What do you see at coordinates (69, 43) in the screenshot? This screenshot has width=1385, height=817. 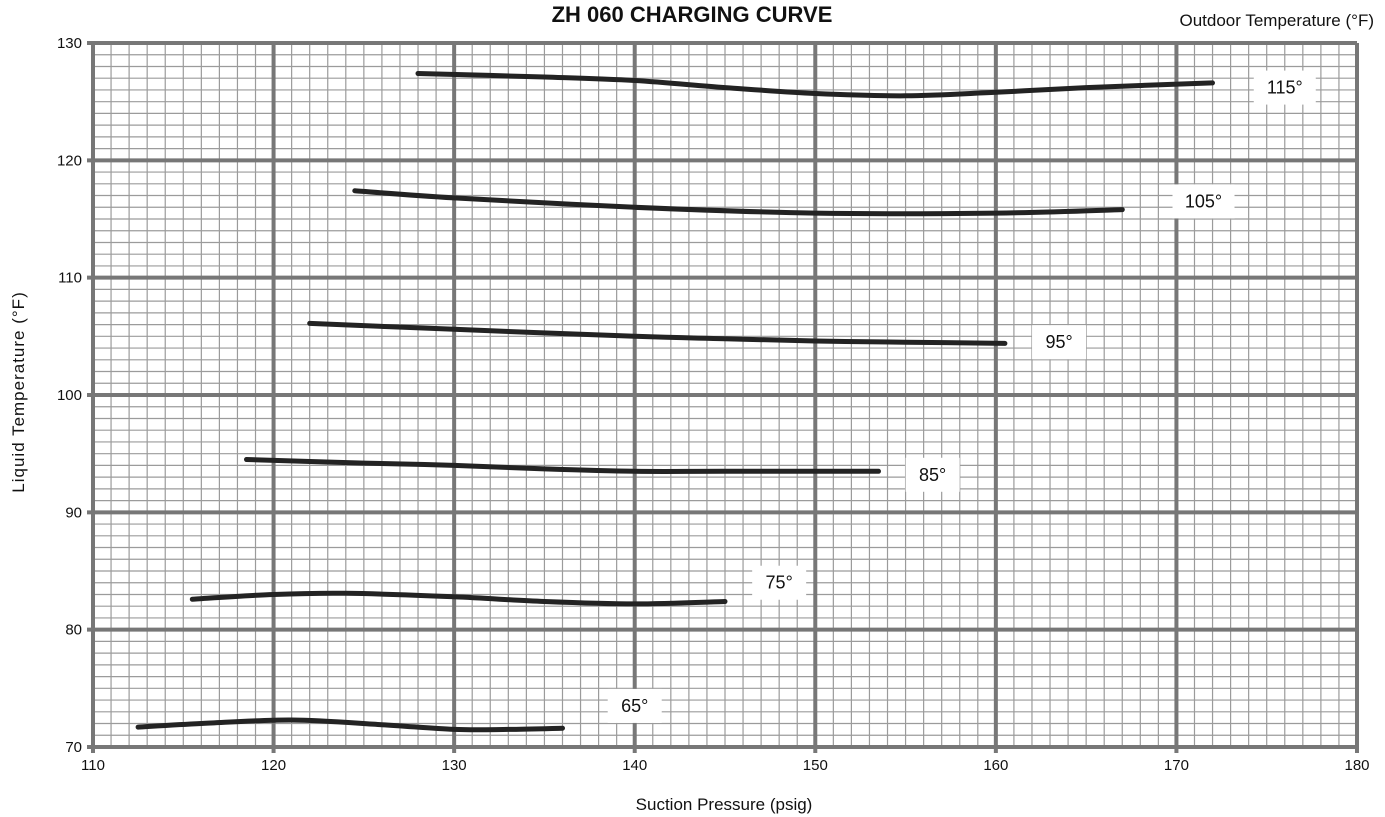 I see `y-tick-label: 130` at bounding box center [69, 43].